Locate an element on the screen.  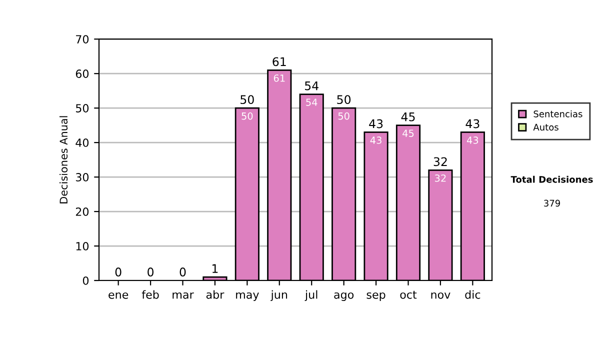
total-label: 32 is located at coordinates (440, 161).